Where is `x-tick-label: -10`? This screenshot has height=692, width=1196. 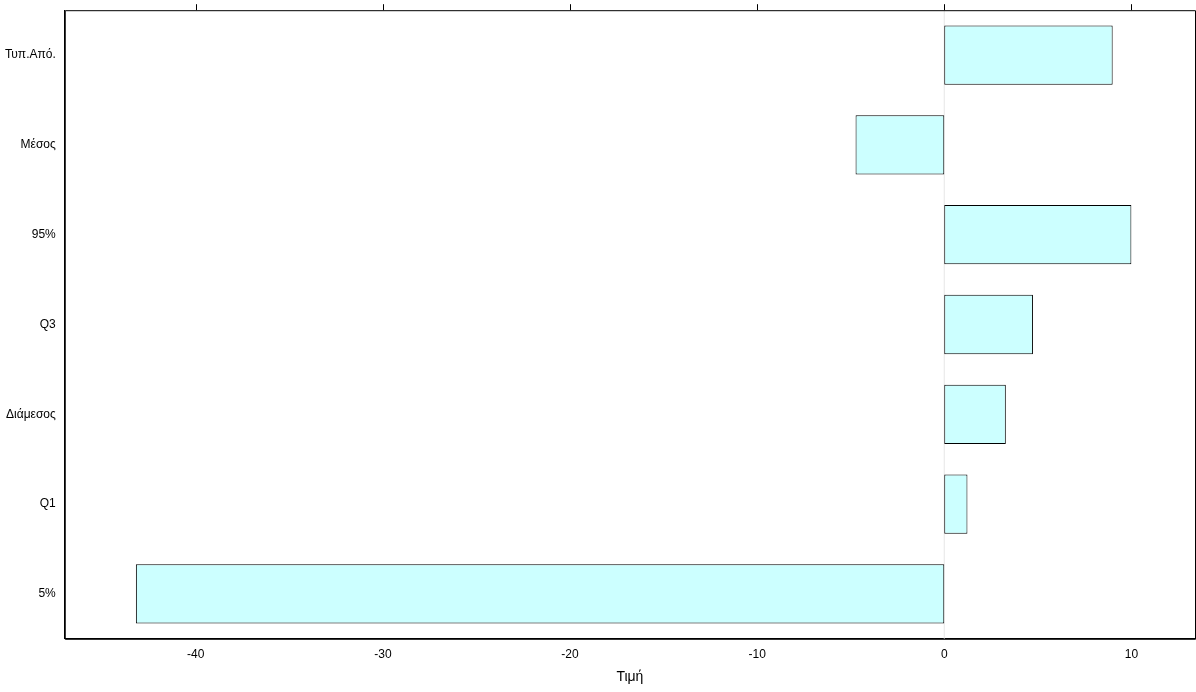 x-tick-label: -10 is located at coordinates (757, 654).